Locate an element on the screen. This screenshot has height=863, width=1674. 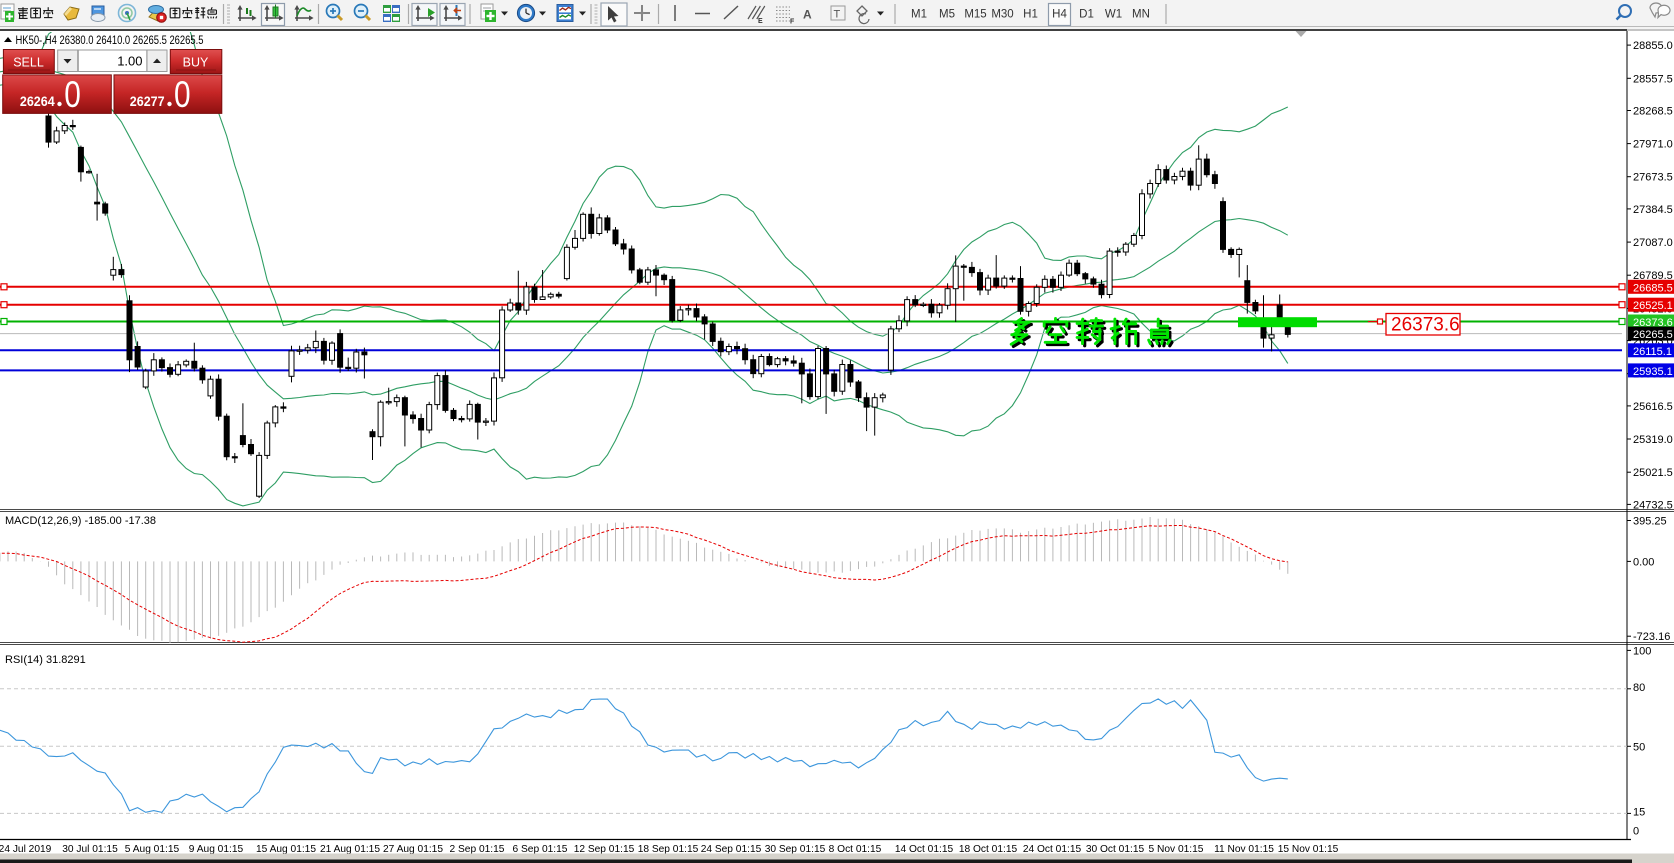
svg-text: MACD(12,26,9) -185.00 -17.38 is located at coordinates (80, 521).